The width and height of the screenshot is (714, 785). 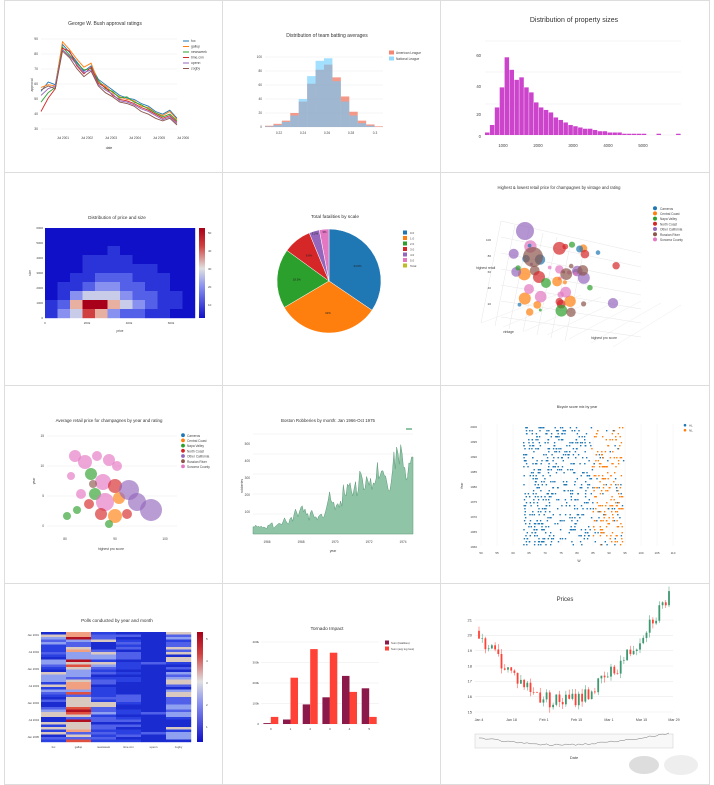 I want to click on y-tick-label: Jan 2005, so click(x=33, y=737).